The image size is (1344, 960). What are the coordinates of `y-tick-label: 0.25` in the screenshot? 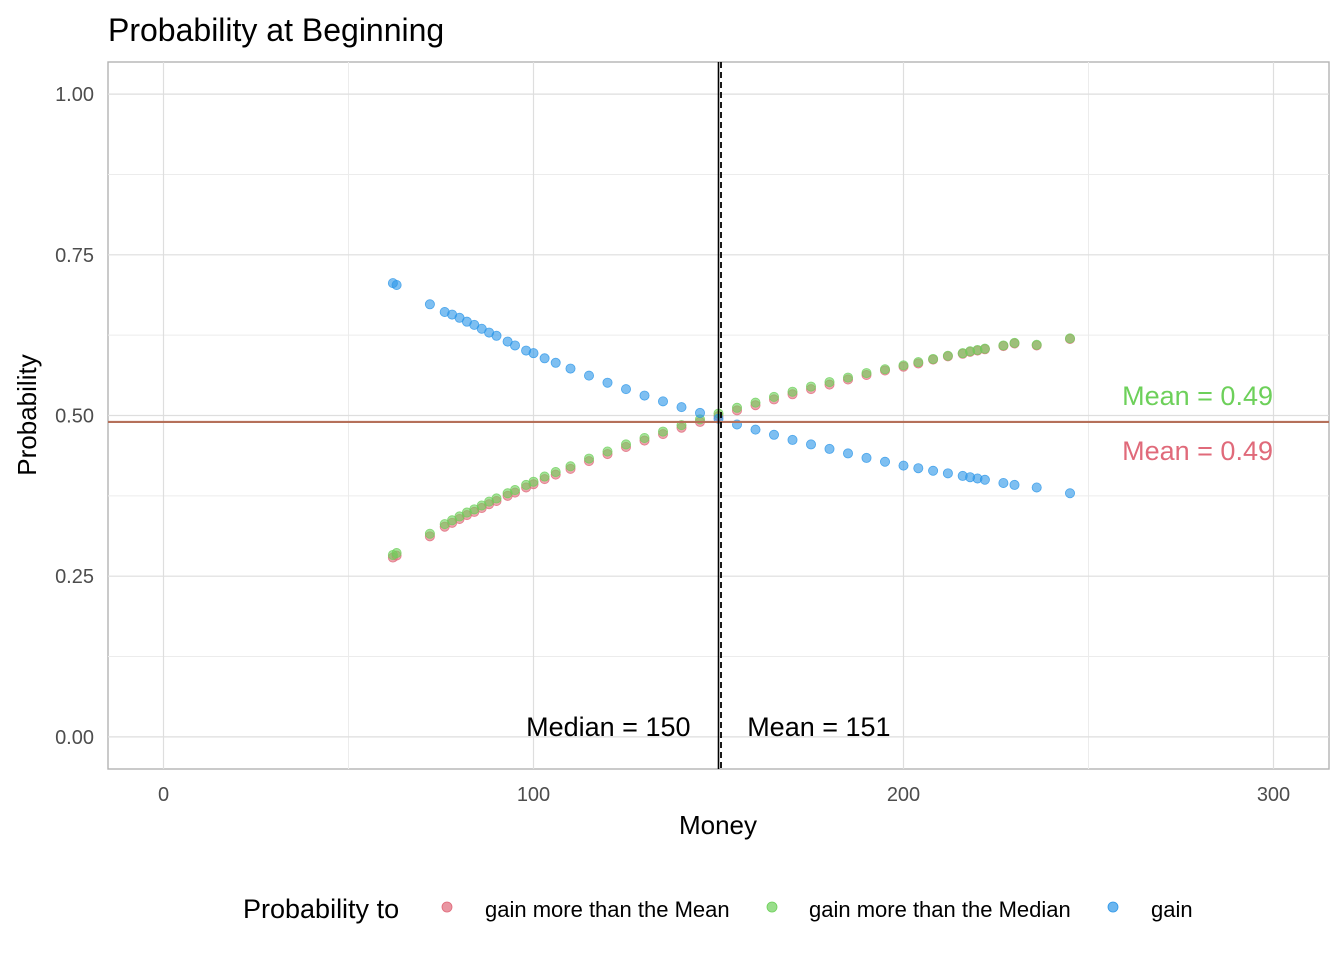 It's located at (74, 577).